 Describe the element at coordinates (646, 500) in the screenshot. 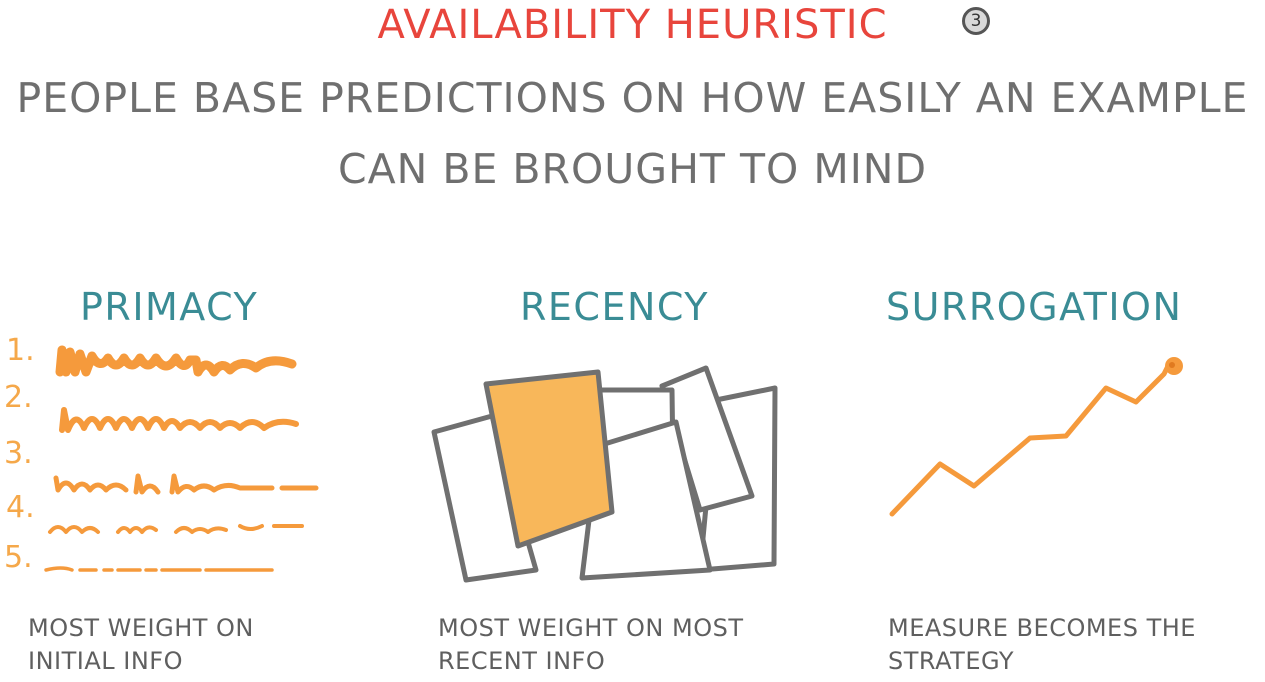

I see `paper-front-right` at that location.